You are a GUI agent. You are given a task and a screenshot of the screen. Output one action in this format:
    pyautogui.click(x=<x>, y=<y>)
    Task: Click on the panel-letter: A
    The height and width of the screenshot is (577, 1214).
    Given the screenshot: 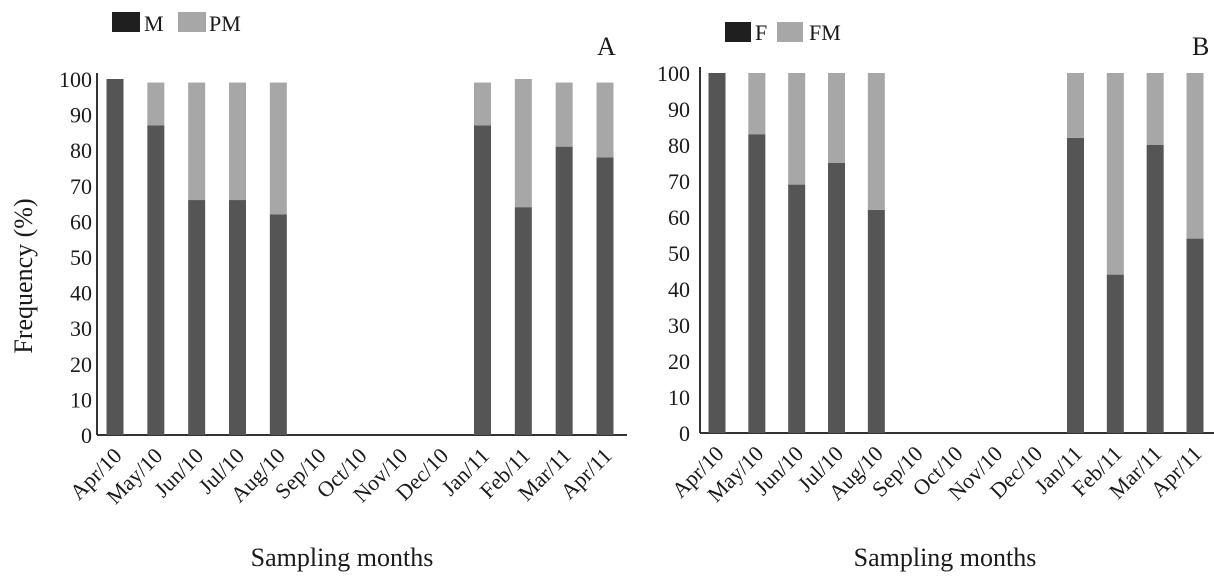 What is the action you would take?
    pyautogui.click(x=606, y=46)
    